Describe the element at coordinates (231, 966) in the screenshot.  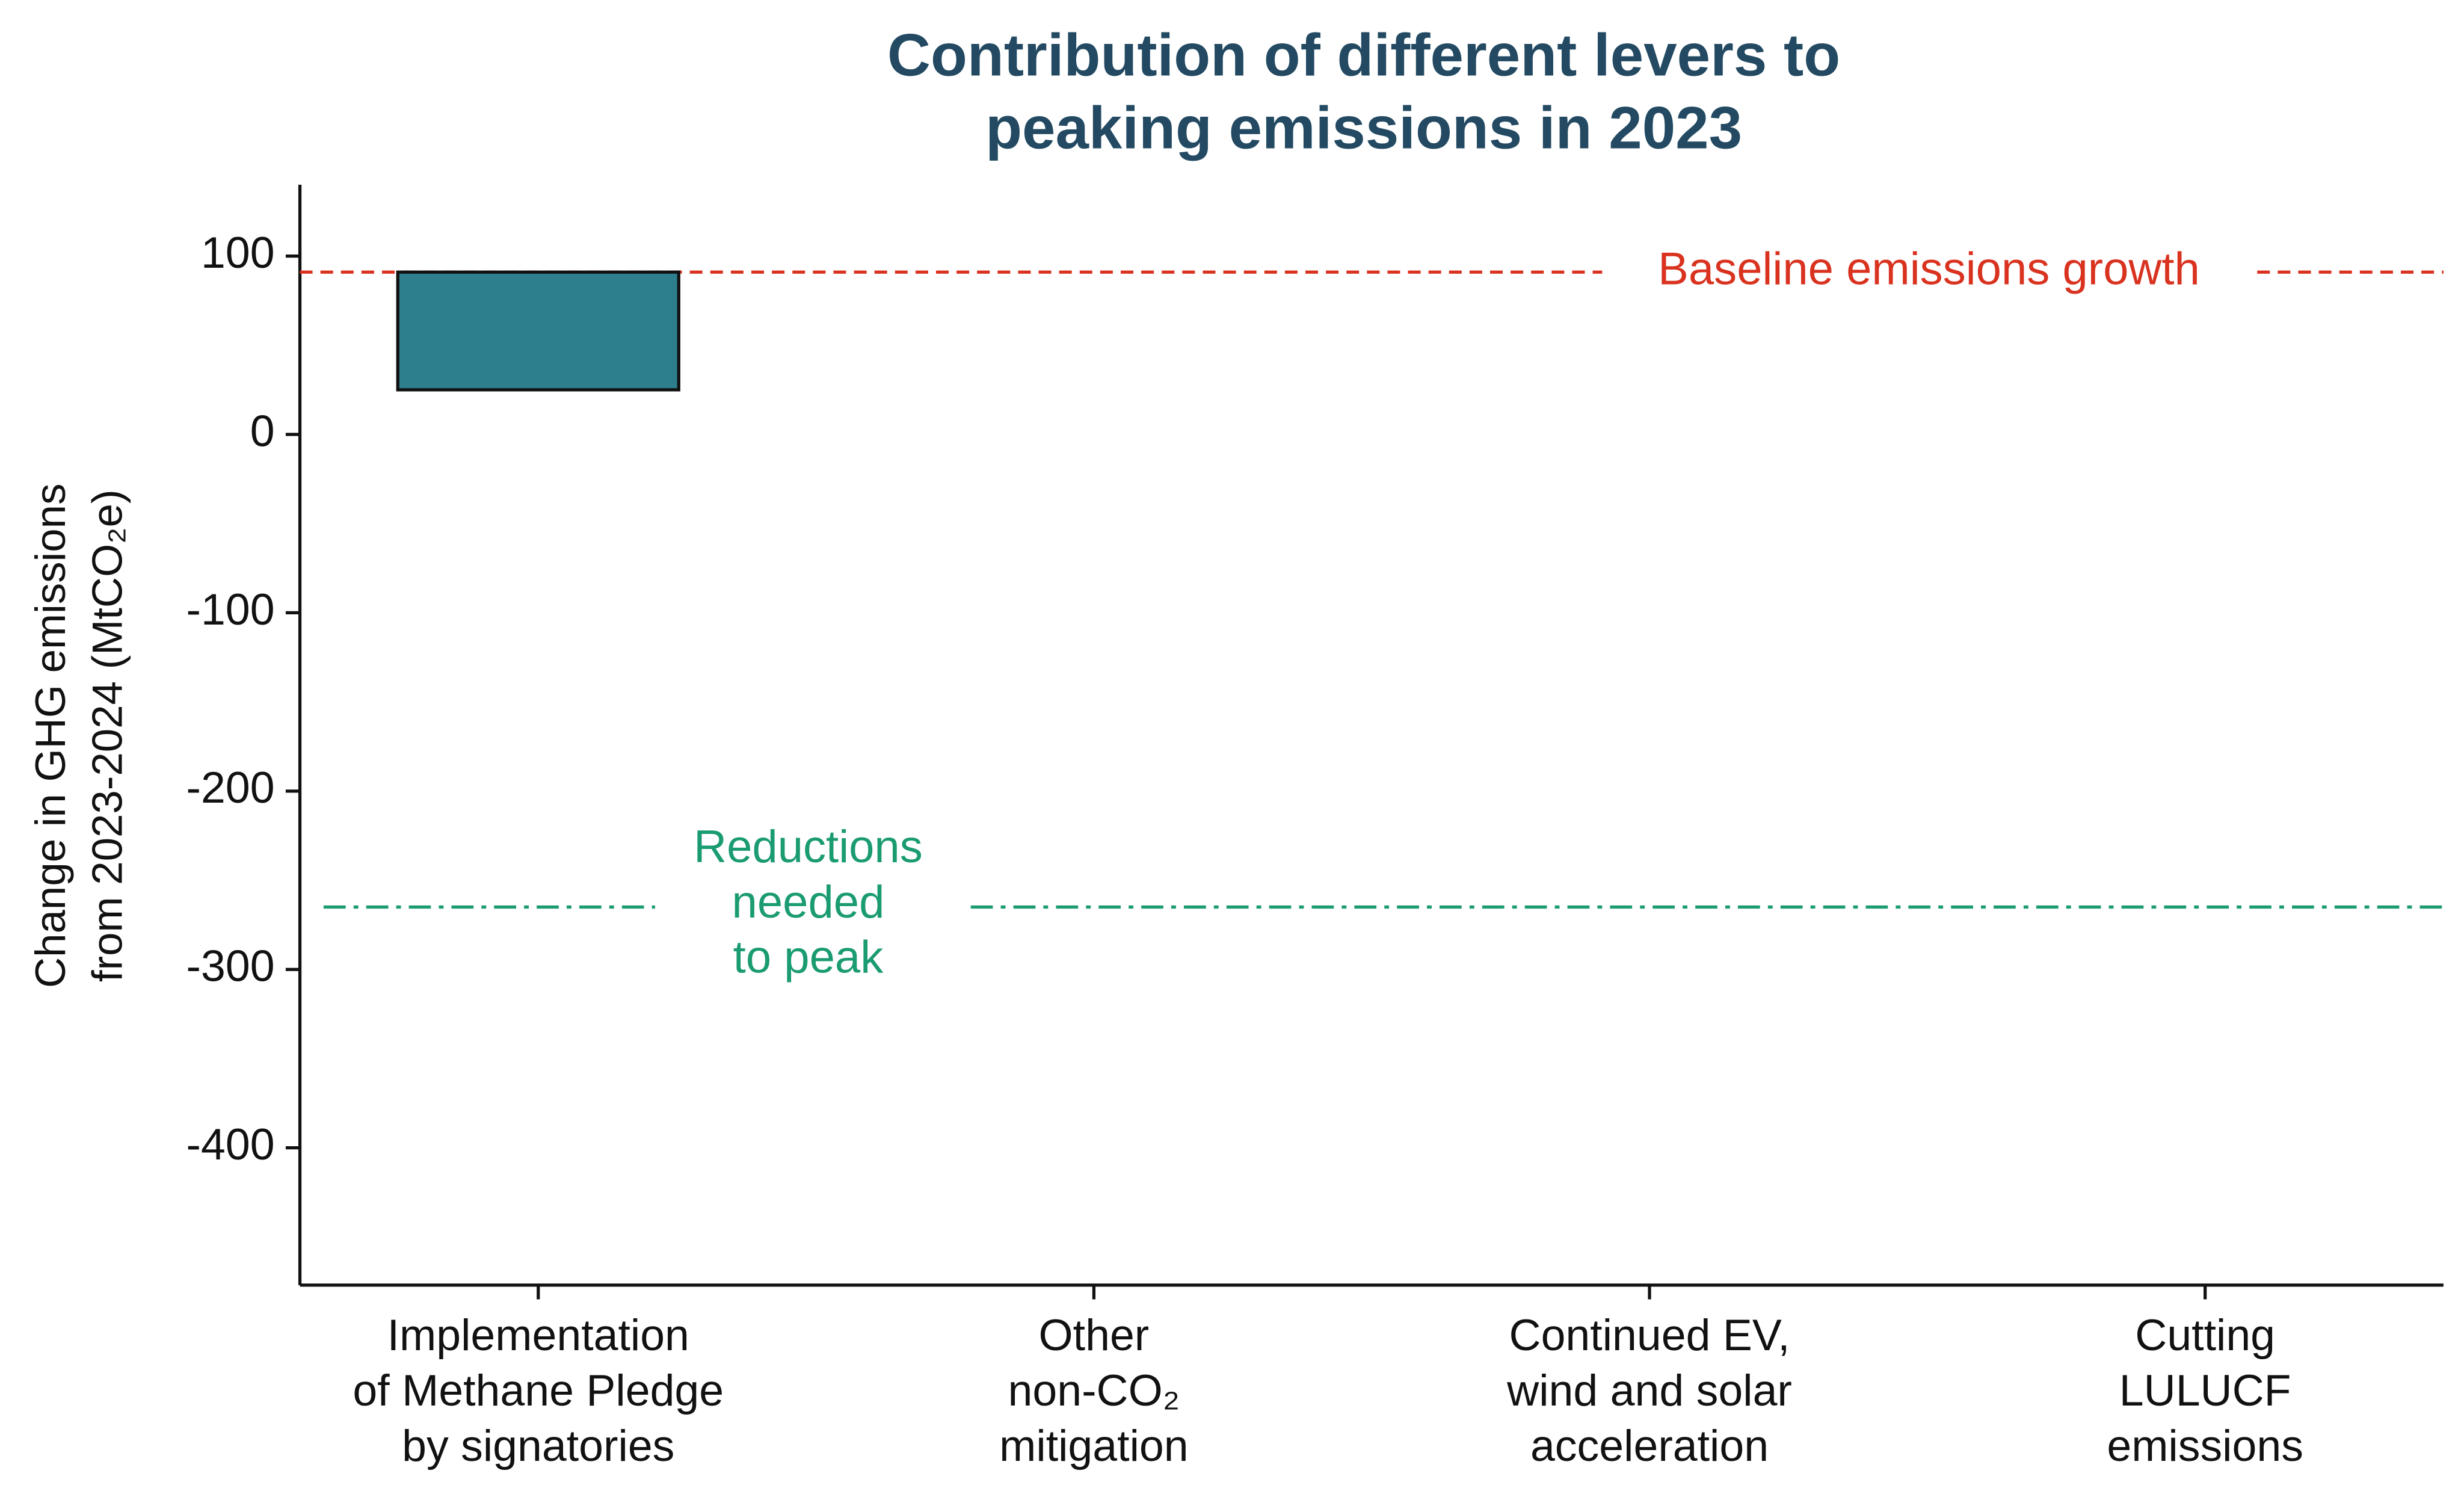
I see `y-tick-label: -300` at that location.